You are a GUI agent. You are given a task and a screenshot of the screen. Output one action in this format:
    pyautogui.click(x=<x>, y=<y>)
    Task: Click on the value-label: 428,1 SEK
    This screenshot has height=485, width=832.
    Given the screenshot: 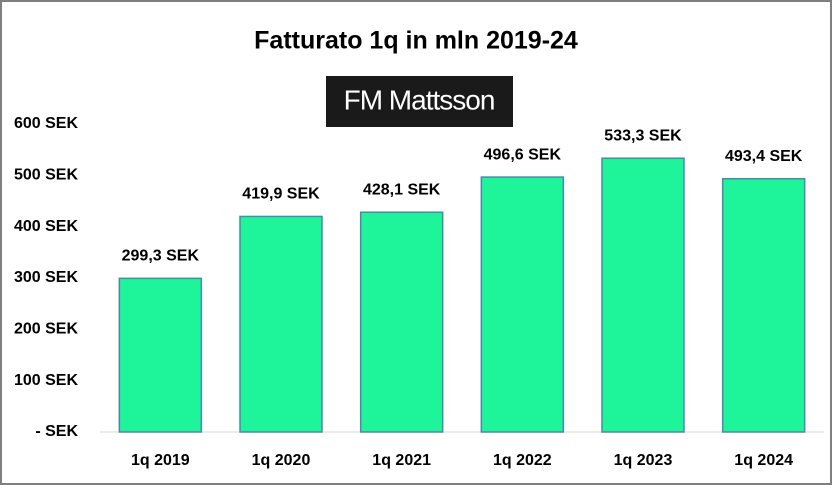 What is the action you would take?
    pyautogui.click(x=402, y=189)
    